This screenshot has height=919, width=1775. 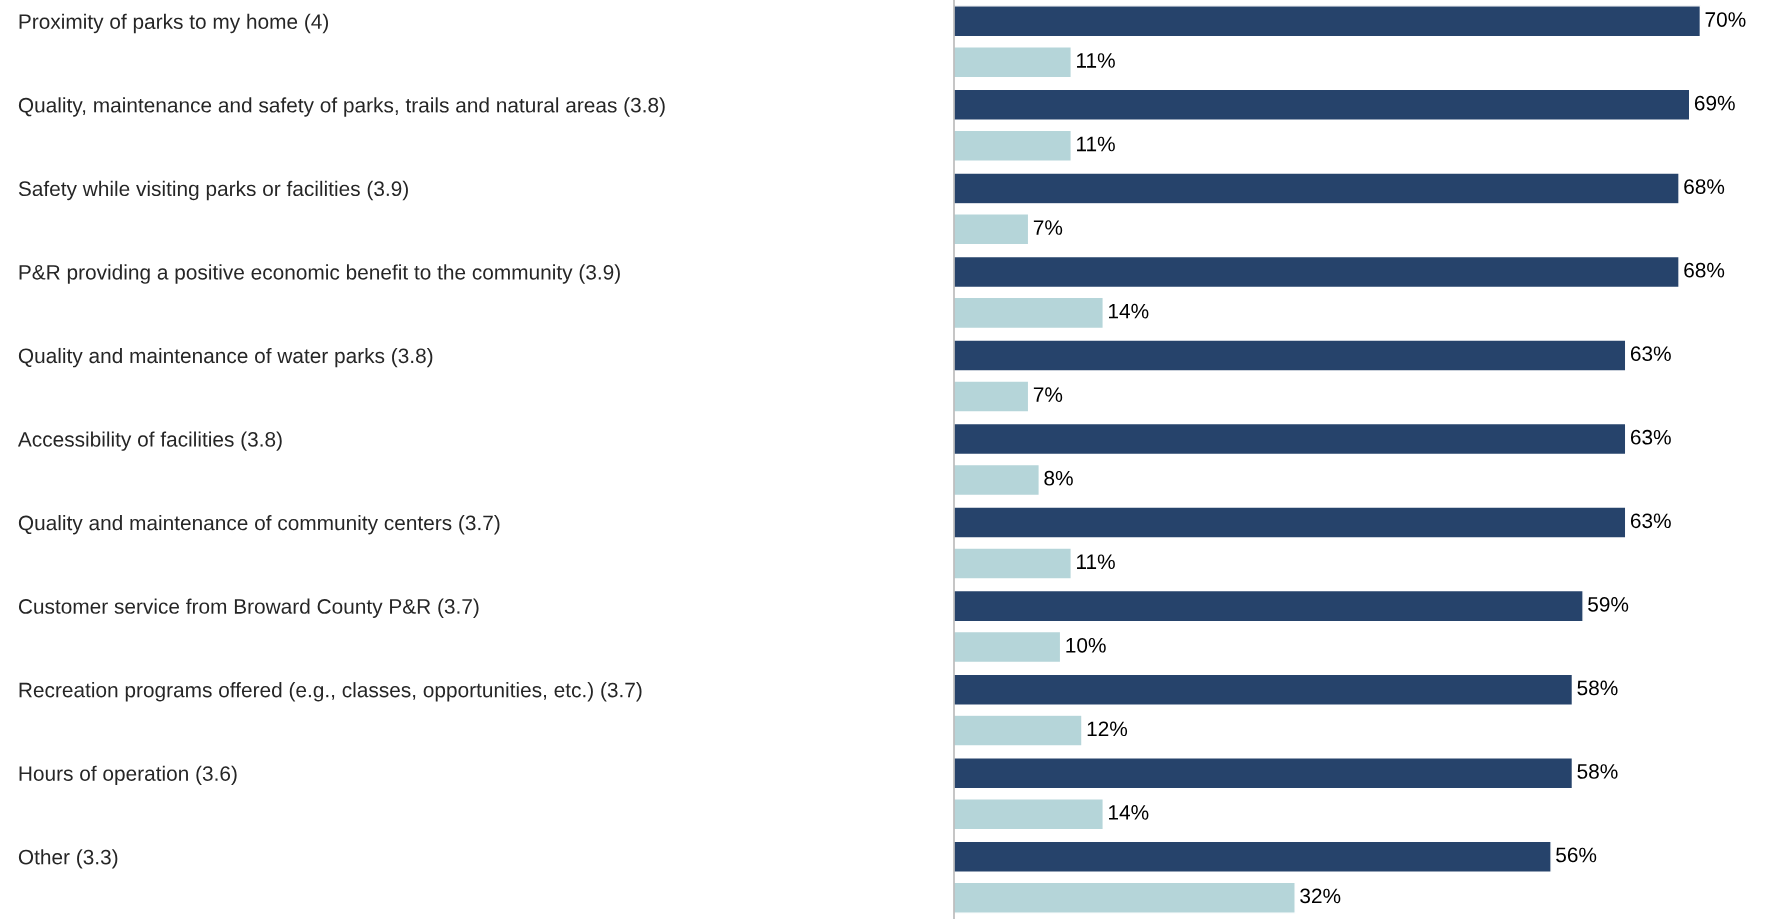 I want to click on data-label: 69%, so click(x=1714, y=103).